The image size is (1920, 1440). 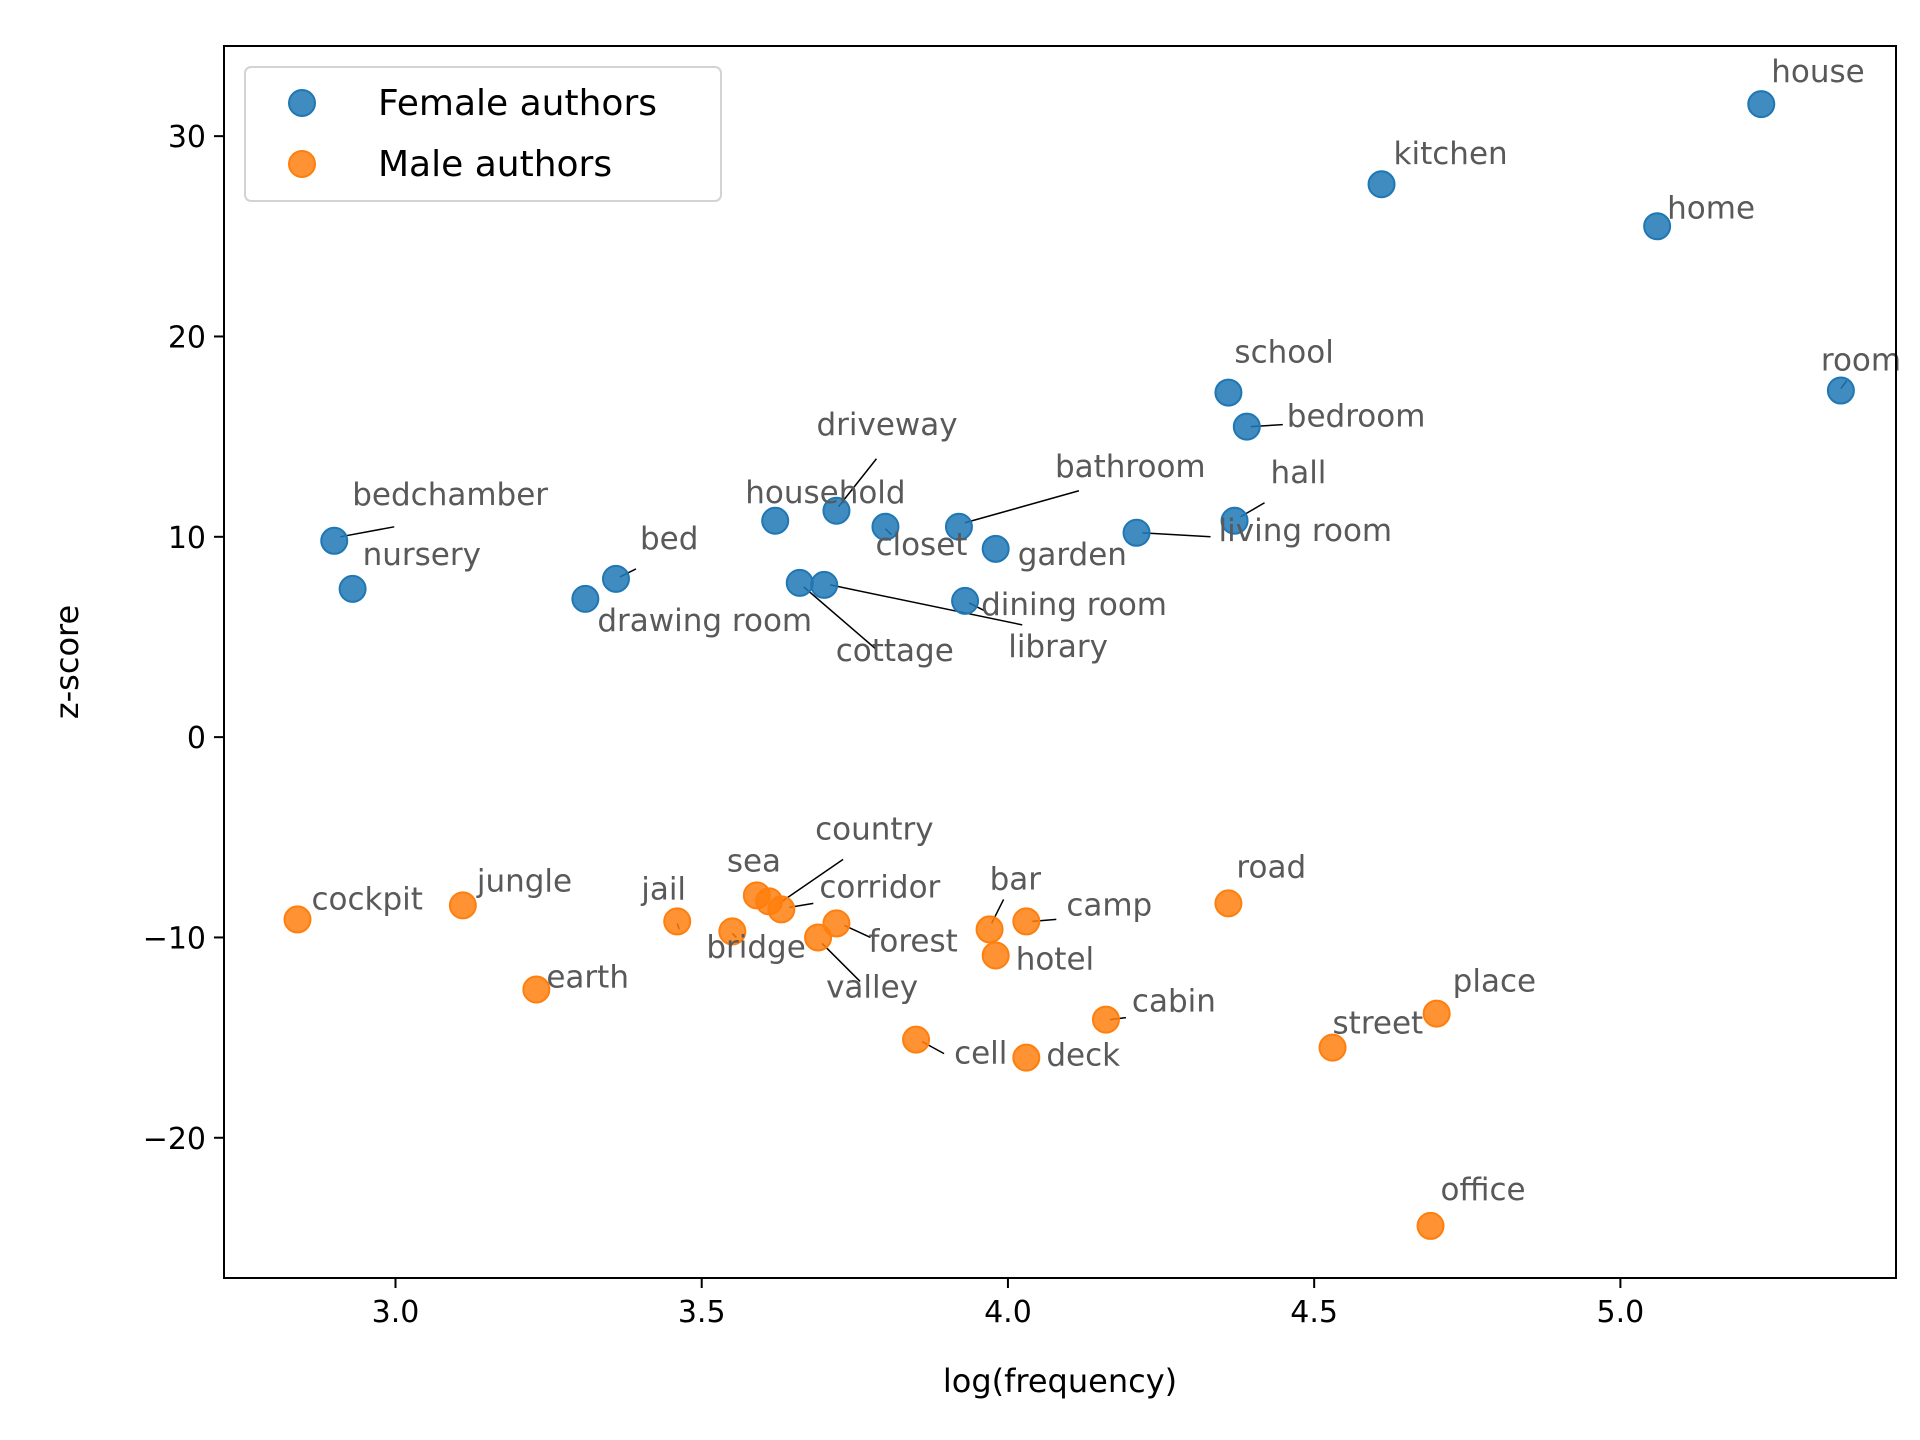 What do you see at coordinates (836, 923) in the screenshot?
I see `point-forest` at bounding box center [836, 923].